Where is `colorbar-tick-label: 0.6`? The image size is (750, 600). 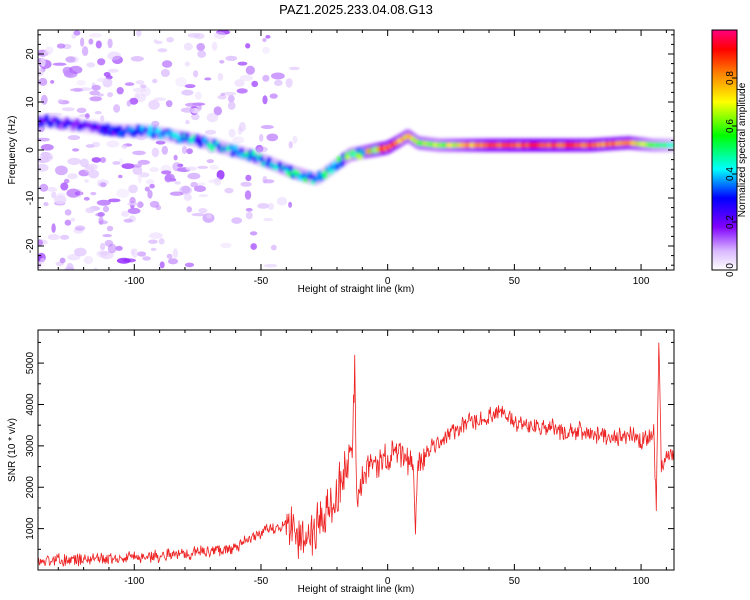
colorbar-tick-label: 0.6 is located at coordinates (730, 126).